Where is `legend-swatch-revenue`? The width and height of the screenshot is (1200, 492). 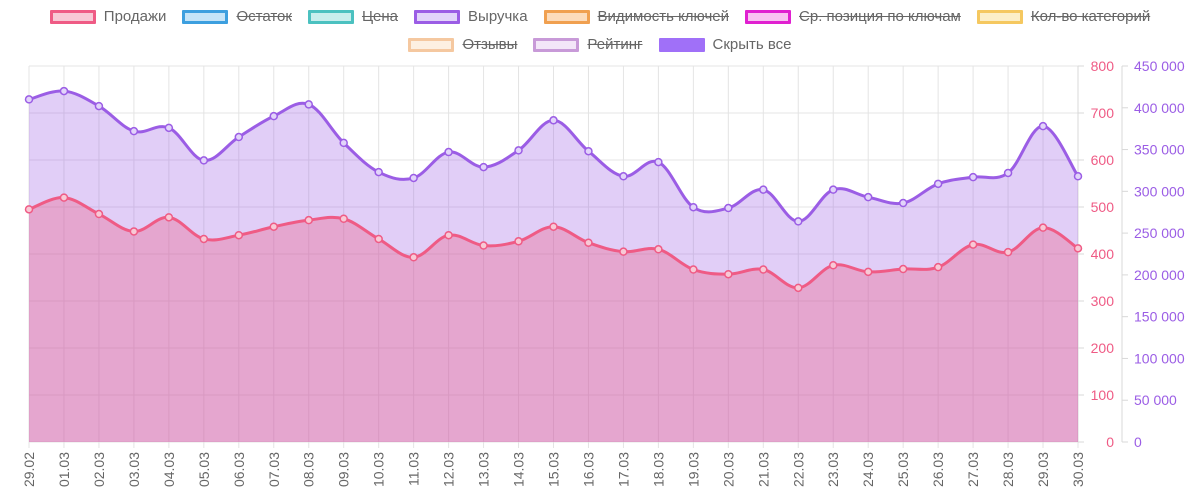 legend-swatch-revenue is located at coordinates (437, 16).